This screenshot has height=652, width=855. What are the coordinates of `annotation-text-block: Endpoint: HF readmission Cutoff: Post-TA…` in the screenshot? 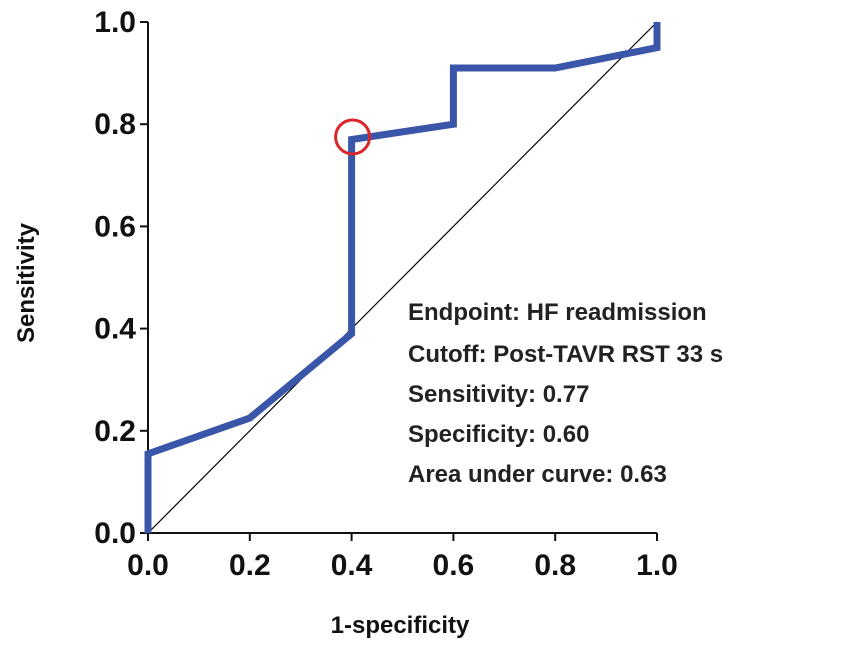 It's located at (565, 393).